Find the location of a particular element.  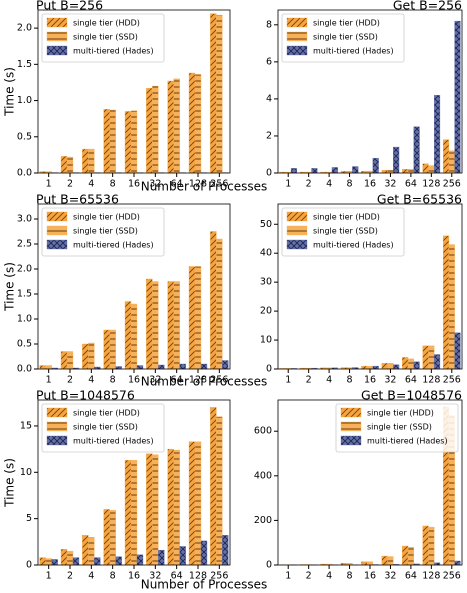

x-tick-label: 8 is located at coordinates (113, 380).